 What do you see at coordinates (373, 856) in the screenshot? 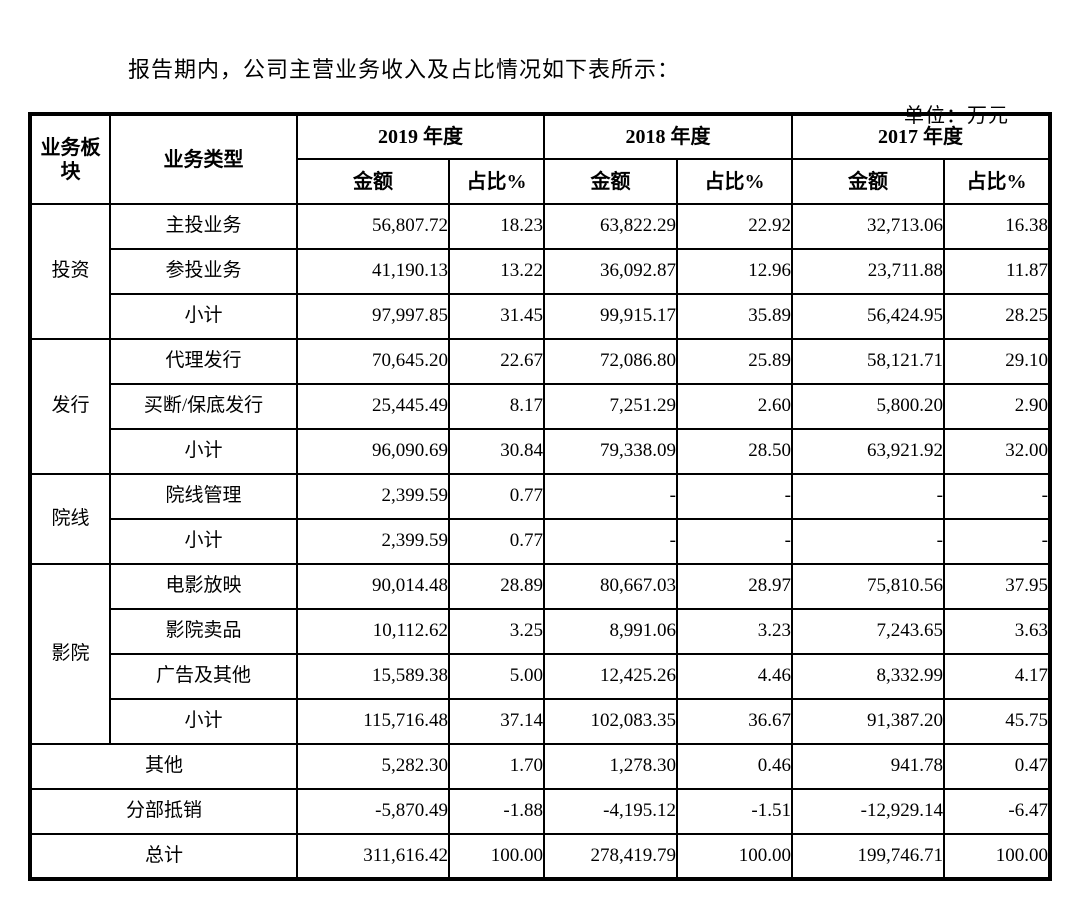
I see `amount-cell: 311,616.42` at bounding box center [373, 856].